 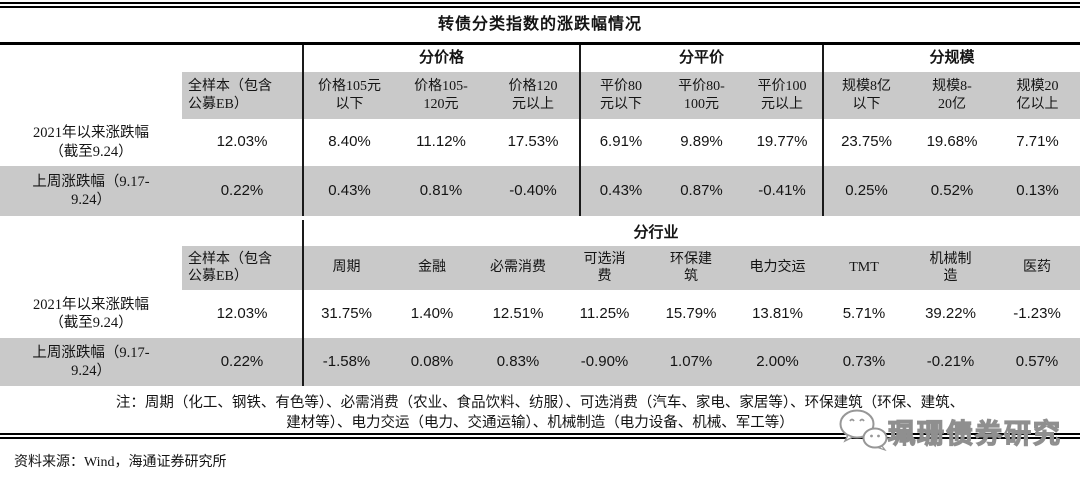 What do you see at coordinates (441, 95) in the screenshot?
I see `column-header: 价格105- 120元` at bounding box center [441, 95].